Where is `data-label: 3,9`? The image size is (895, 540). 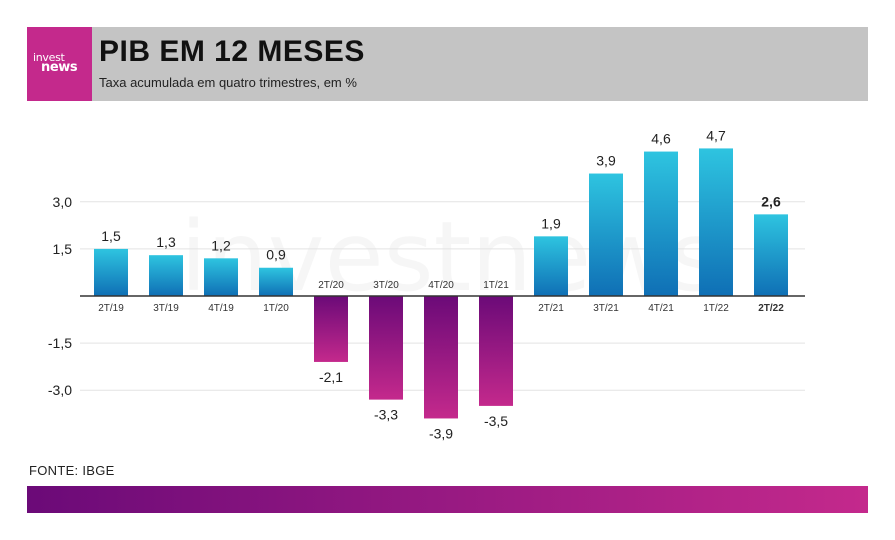
data-label: 3,9 is located at coordinates (606, 161).